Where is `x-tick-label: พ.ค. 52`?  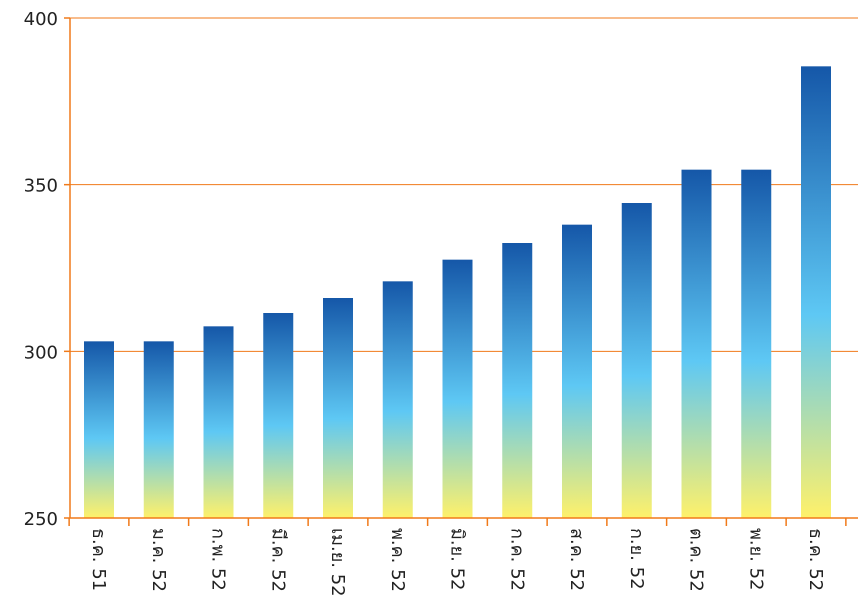 x-tick-label: พ.ค. 52 is located at coordinates (397, 560).